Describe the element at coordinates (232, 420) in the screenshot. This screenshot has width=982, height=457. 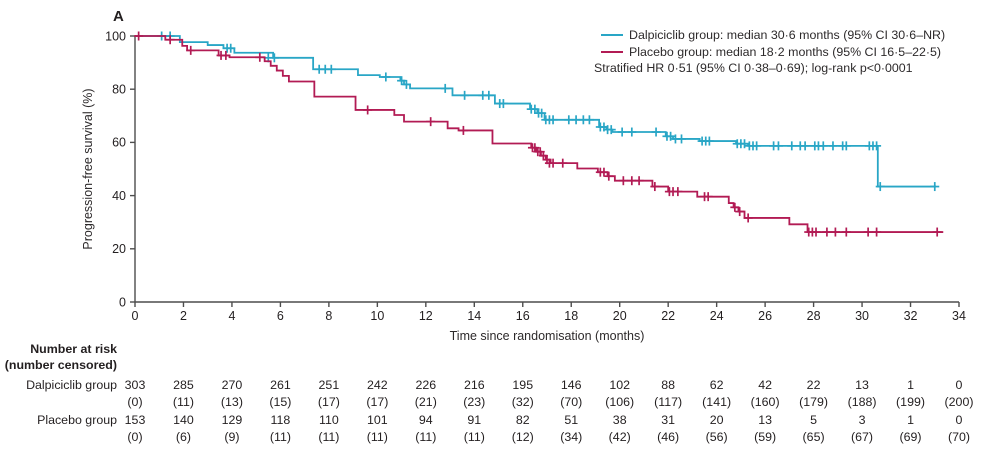
I see `at-risk-count: 129` at that location.